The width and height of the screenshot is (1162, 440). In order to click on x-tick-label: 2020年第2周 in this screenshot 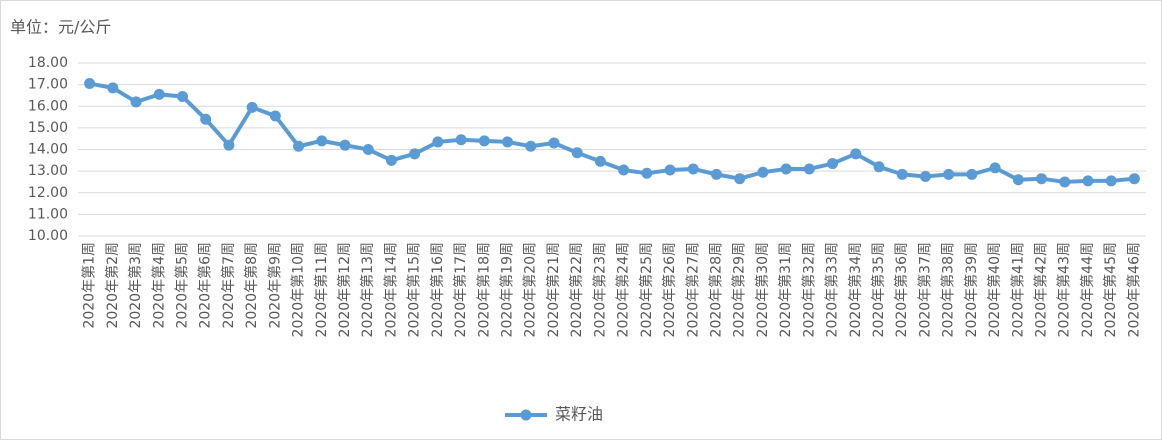, I will do `click(112, 285)`.